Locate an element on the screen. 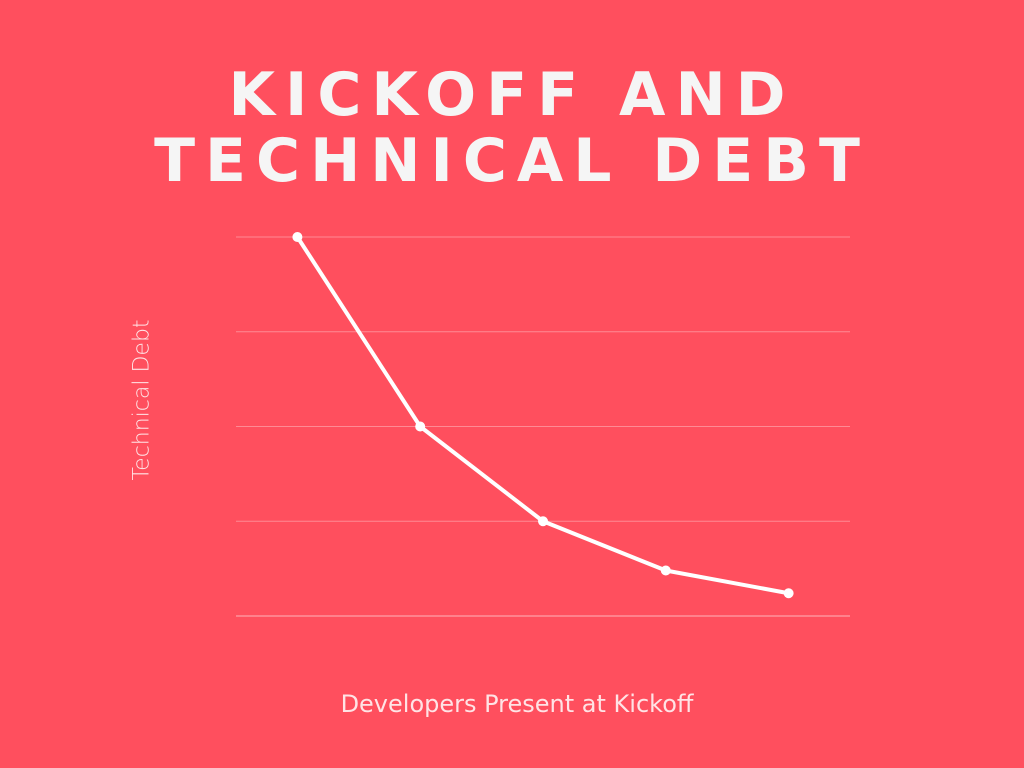 Image resolution: width=1024 pixels, height=768 pixels. x-axis-label: Developers Present at Kickoff is located at coordinates (517, 704).